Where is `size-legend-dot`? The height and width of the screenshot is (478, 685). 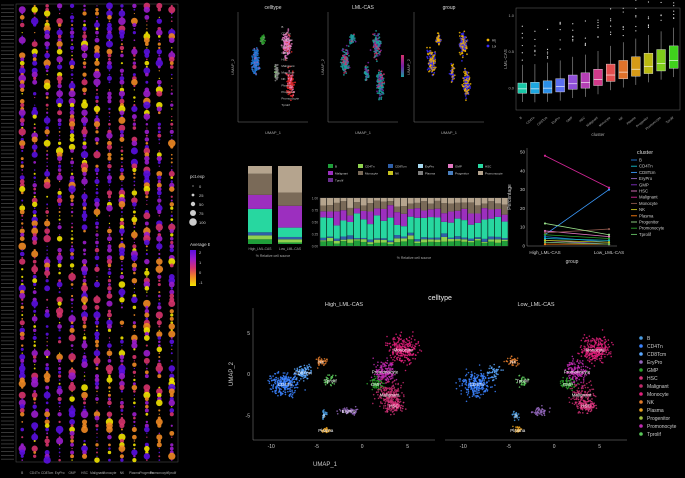
size-legend-dot is located at coordinates (193, 204).